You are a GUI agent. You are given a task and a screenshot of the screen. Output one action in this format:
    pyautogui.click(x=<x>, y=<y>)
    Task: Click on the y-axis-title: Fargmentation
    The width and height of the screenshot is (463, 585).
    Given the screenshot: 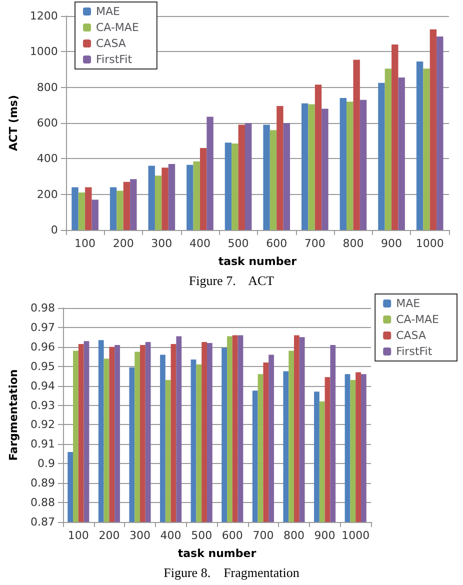 What is the action you would take?
    pyautogui.click(x=13, y=415)
    